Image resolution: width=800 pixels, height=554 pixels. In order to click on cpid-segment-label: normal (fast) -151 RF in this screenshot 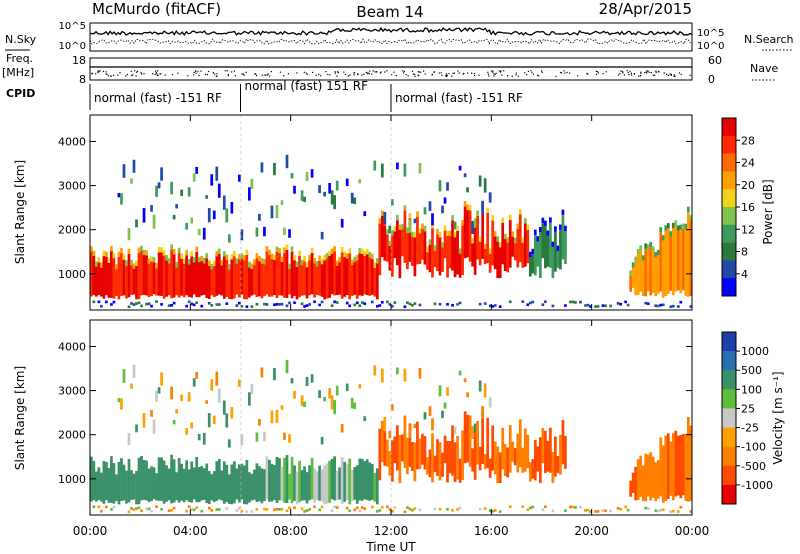, I will do `click(459, 98)`.